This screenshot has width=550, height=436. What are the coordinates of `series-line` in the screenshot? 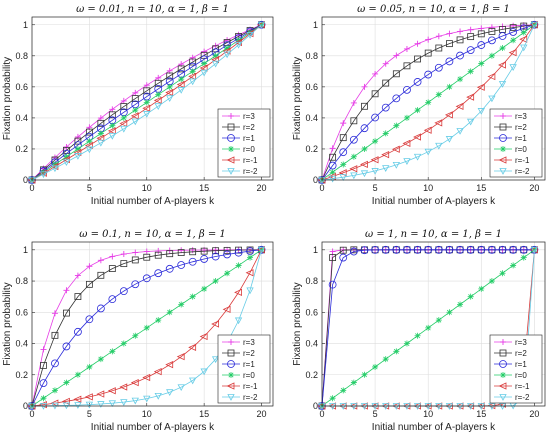 It's located at (428, 102).